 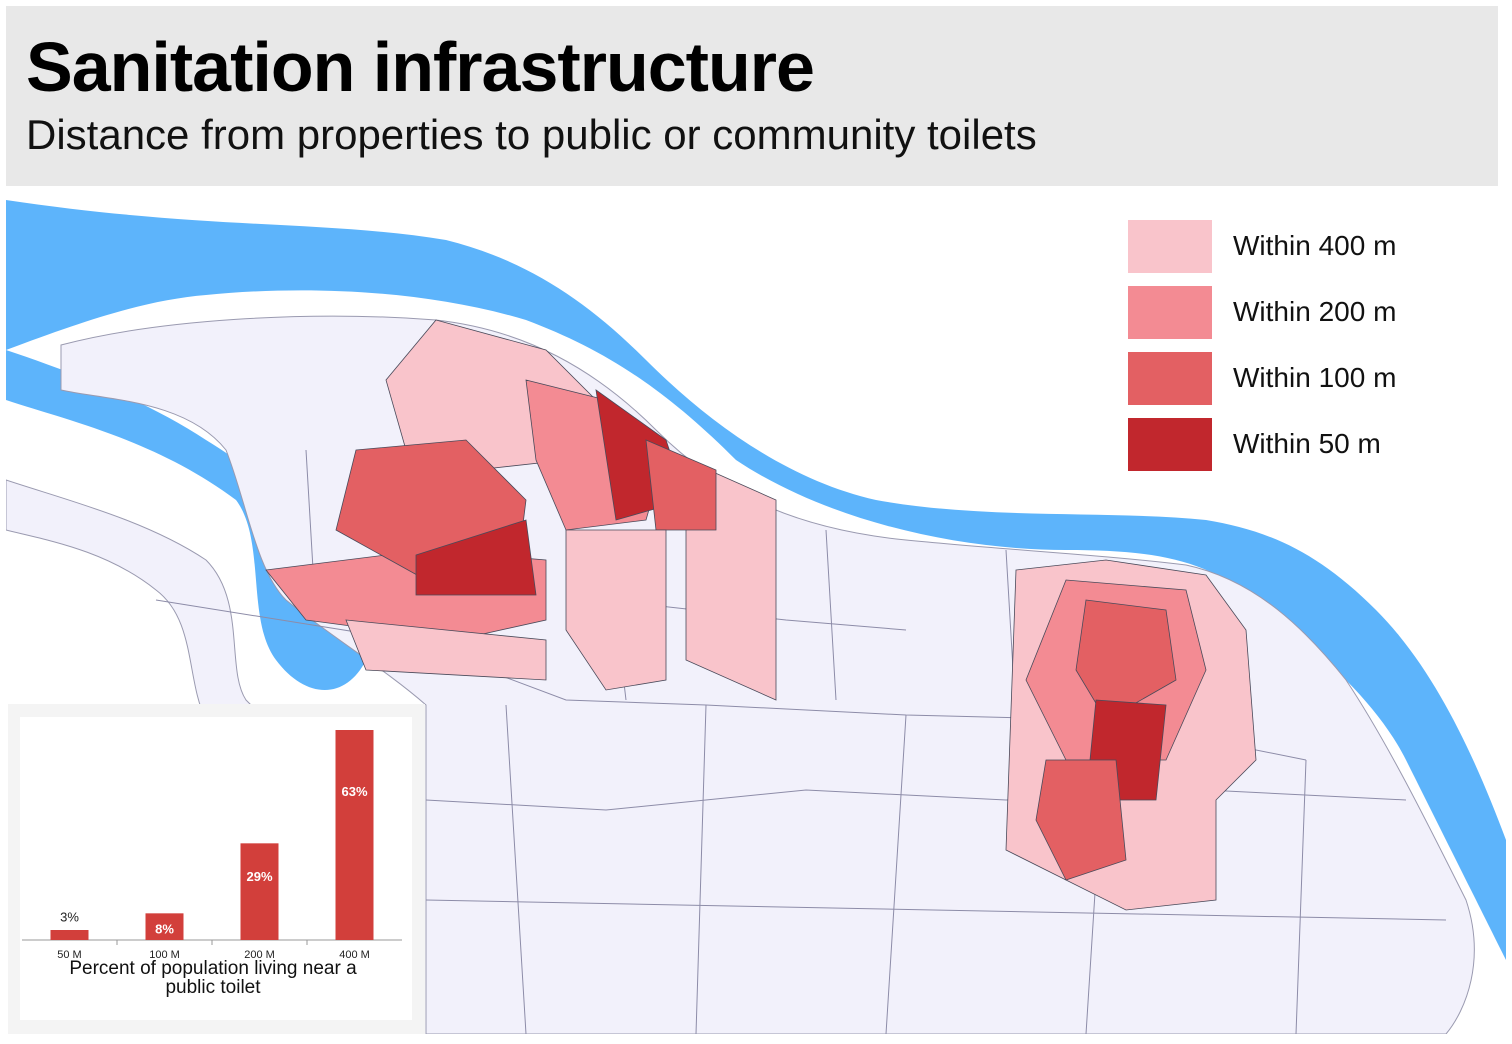 What do you see at coordinates (1315, 245) in the screenshot?
I see `legend-label: Within 400 m` at bounding box center [1315, 245].